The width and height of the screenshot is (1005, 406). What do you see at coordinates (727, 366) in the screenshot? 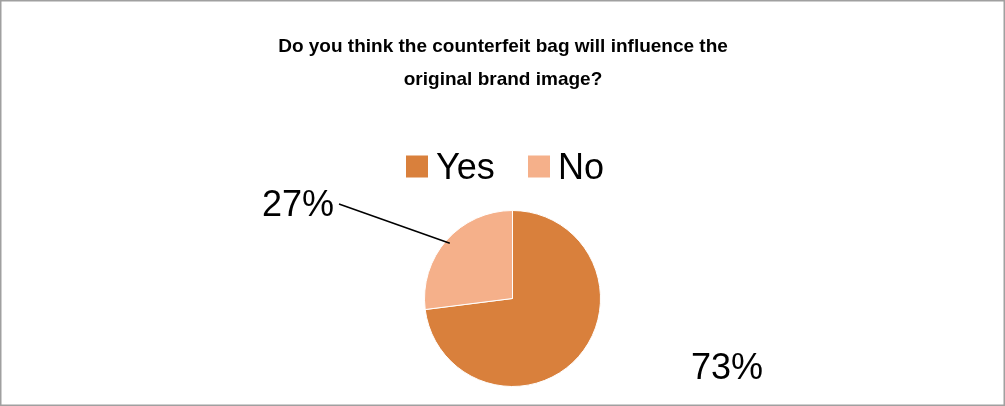
I see `data-label: 73%` at bounding box center [727, 366].